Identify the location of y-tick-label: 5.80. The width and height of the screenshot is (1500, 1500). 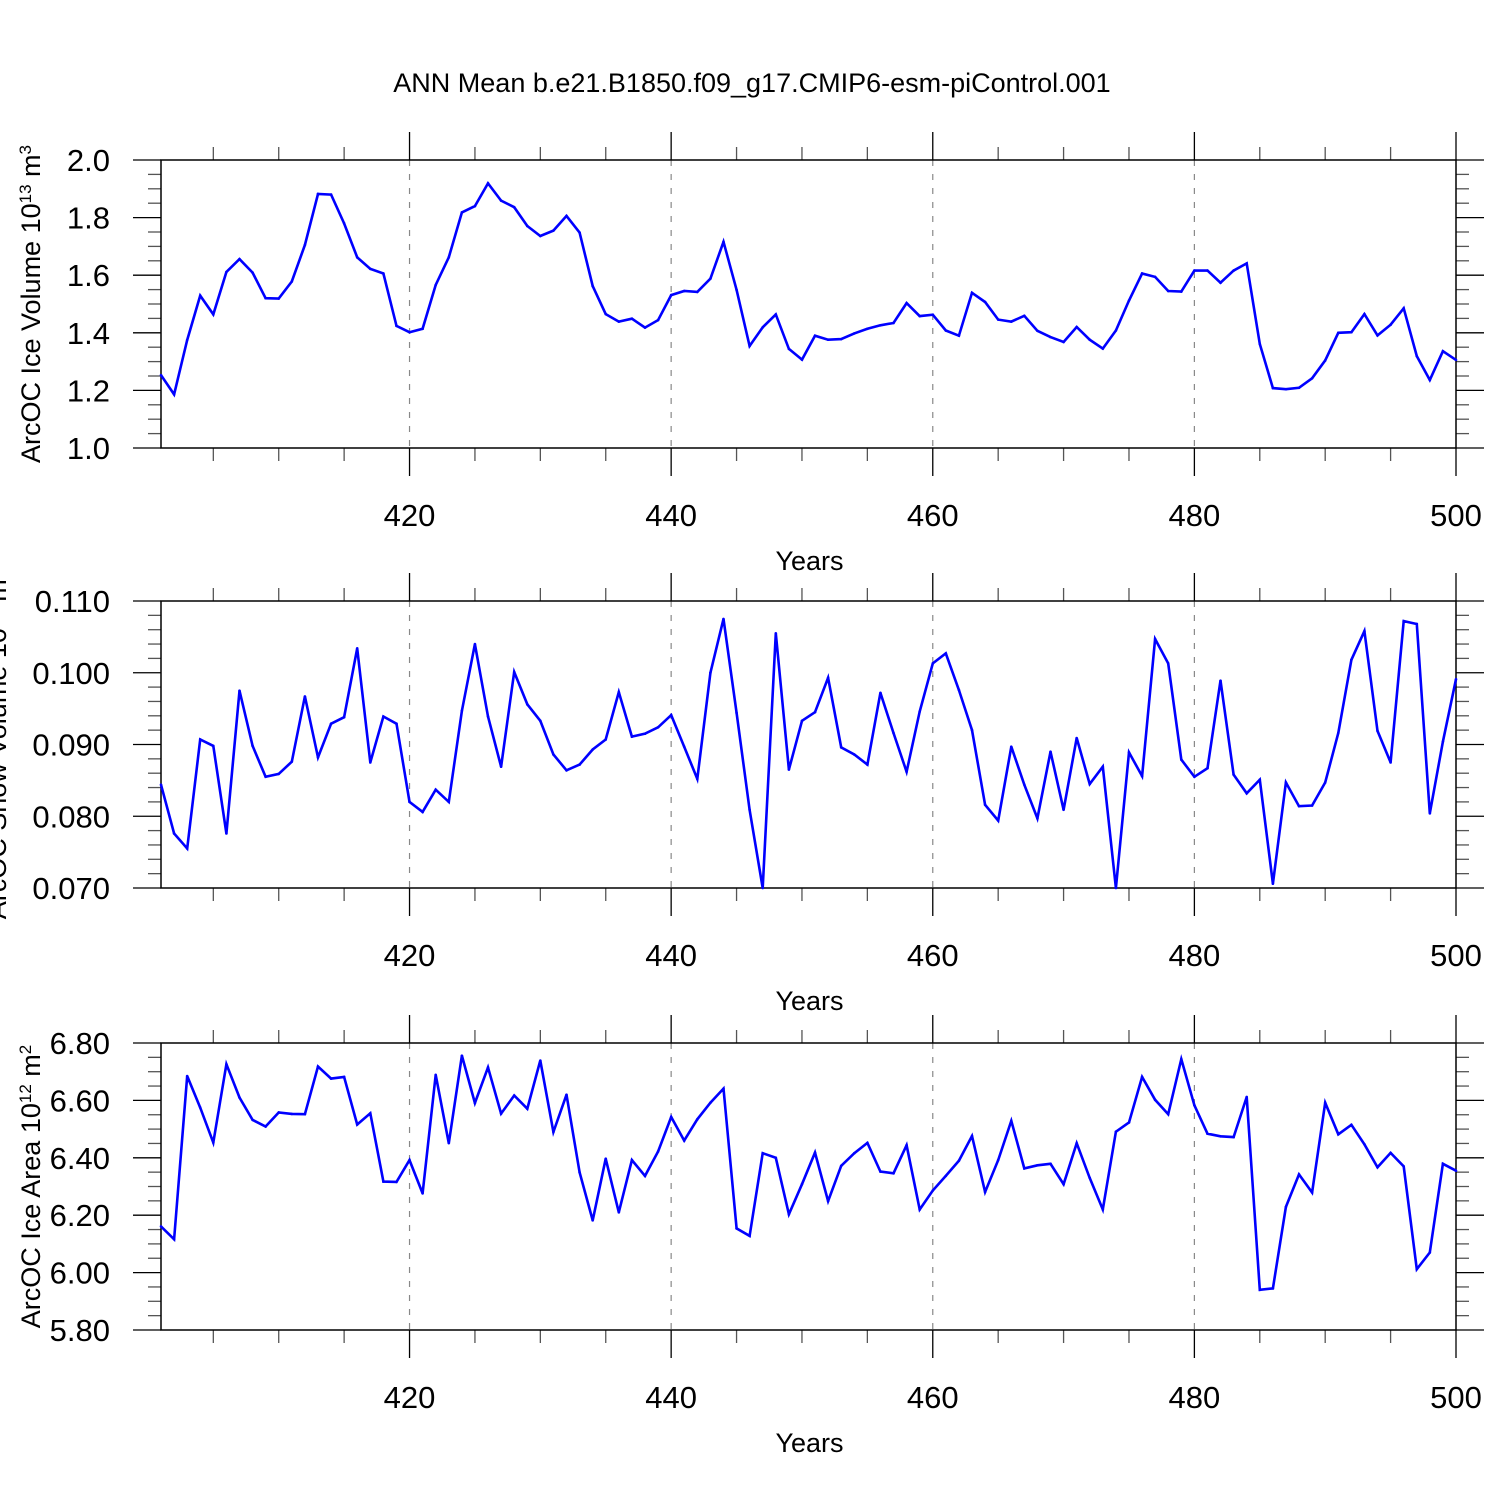
(80, 1330).